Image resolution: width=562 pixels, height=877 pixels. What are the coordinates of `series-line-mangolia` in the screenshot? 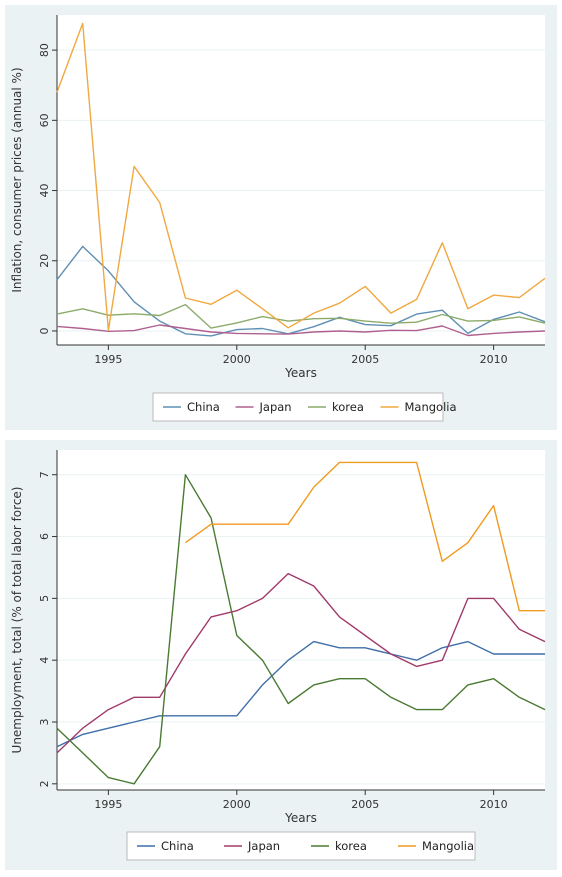 It's located at (364, 536).